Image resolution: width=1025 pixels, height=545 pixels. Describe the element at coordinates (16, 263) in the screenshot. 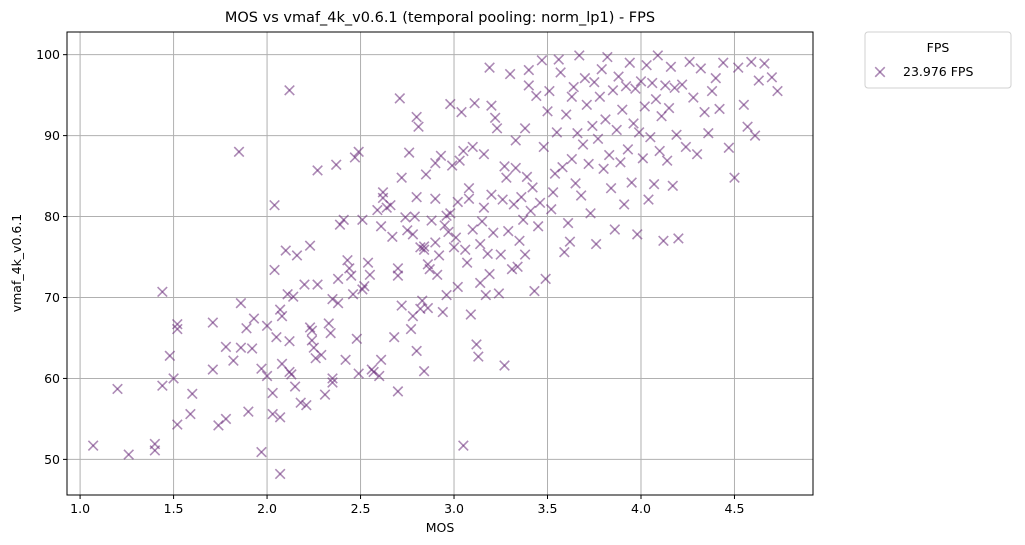

I see `y-axis-label: vmaf_4k_v0.6.1` at that location.